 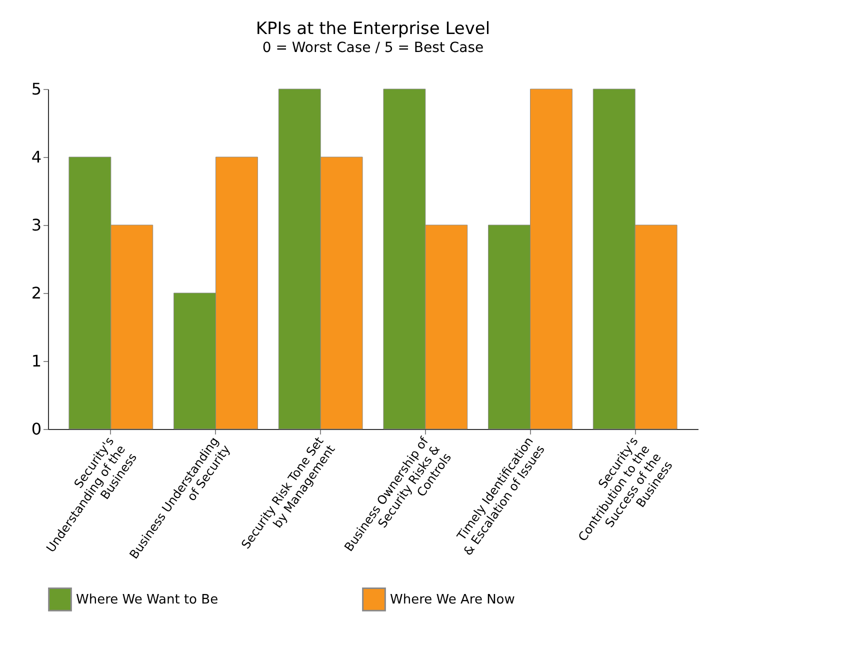 What do you see at coordinates (373, 29) in the screenshot?
I see `chart-title: KPIs at the Enterprise Level` at bounding box center [373, 29].